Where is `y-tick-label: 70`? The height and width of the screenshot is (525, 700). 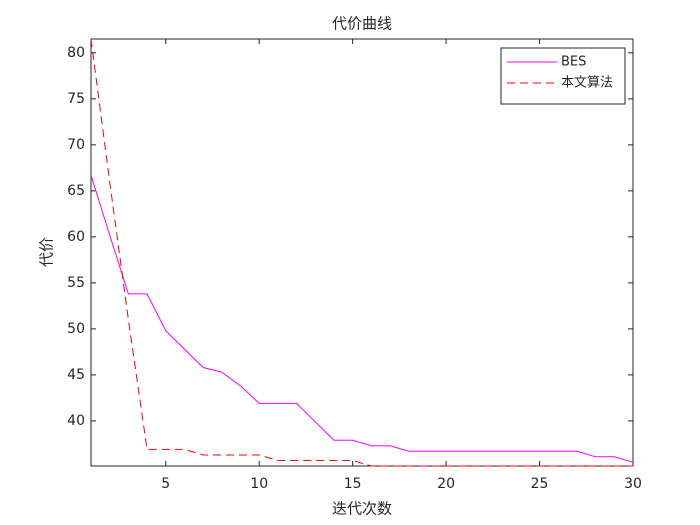 y-tick-label: 70 is located at coordinates (76, 145).